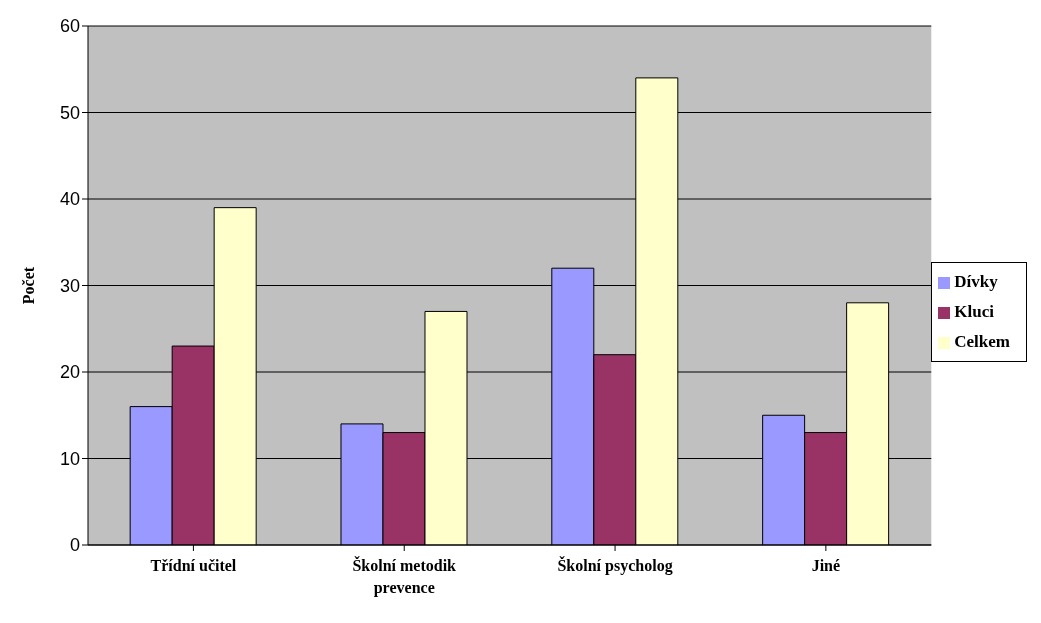 The height and width of the screenshot is (623, 1041). I want to click on y-tick-label: 30, so click(69, 285).